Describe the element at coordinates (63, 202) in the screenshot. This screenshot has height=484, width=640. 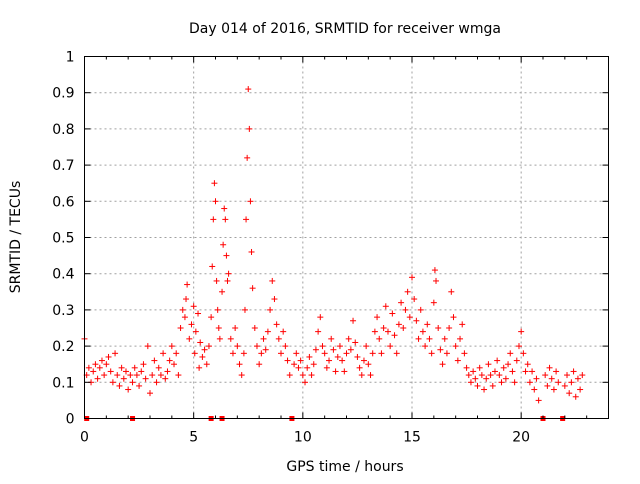
I see `y-tick-label: 0.6` at that location.